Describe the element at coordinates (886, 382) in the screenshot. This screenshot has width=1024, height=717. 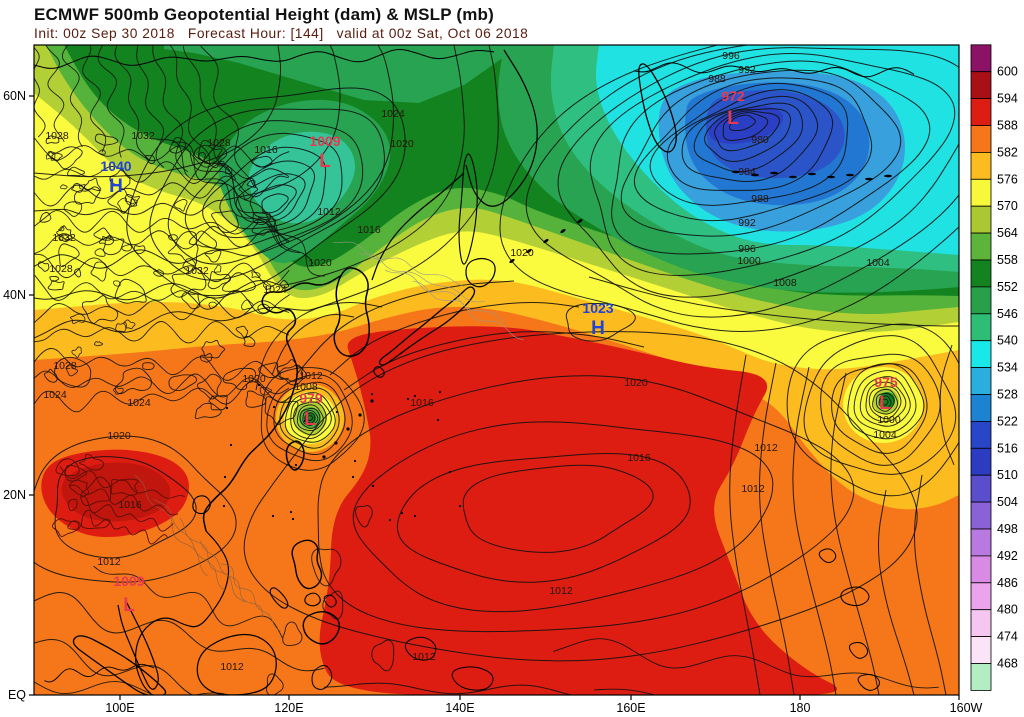
I see `svg-text: 975` at that location.